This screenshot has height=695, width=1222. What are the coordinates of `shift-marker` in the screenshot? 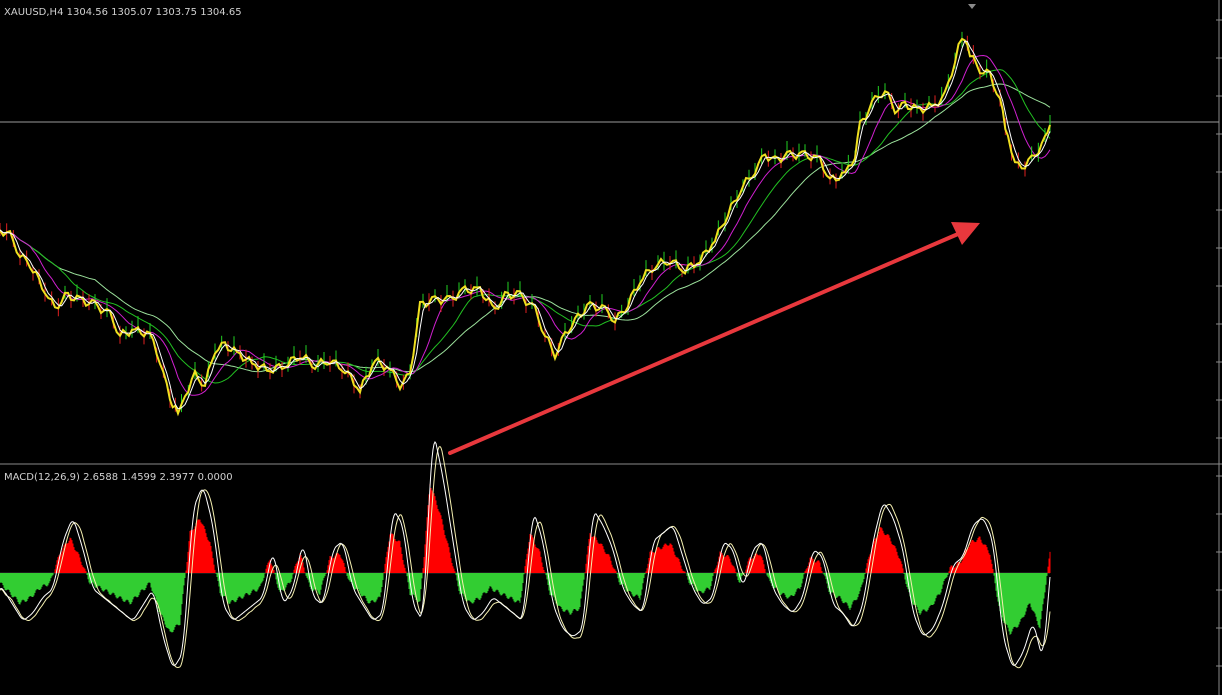 It's located at (972, 6).